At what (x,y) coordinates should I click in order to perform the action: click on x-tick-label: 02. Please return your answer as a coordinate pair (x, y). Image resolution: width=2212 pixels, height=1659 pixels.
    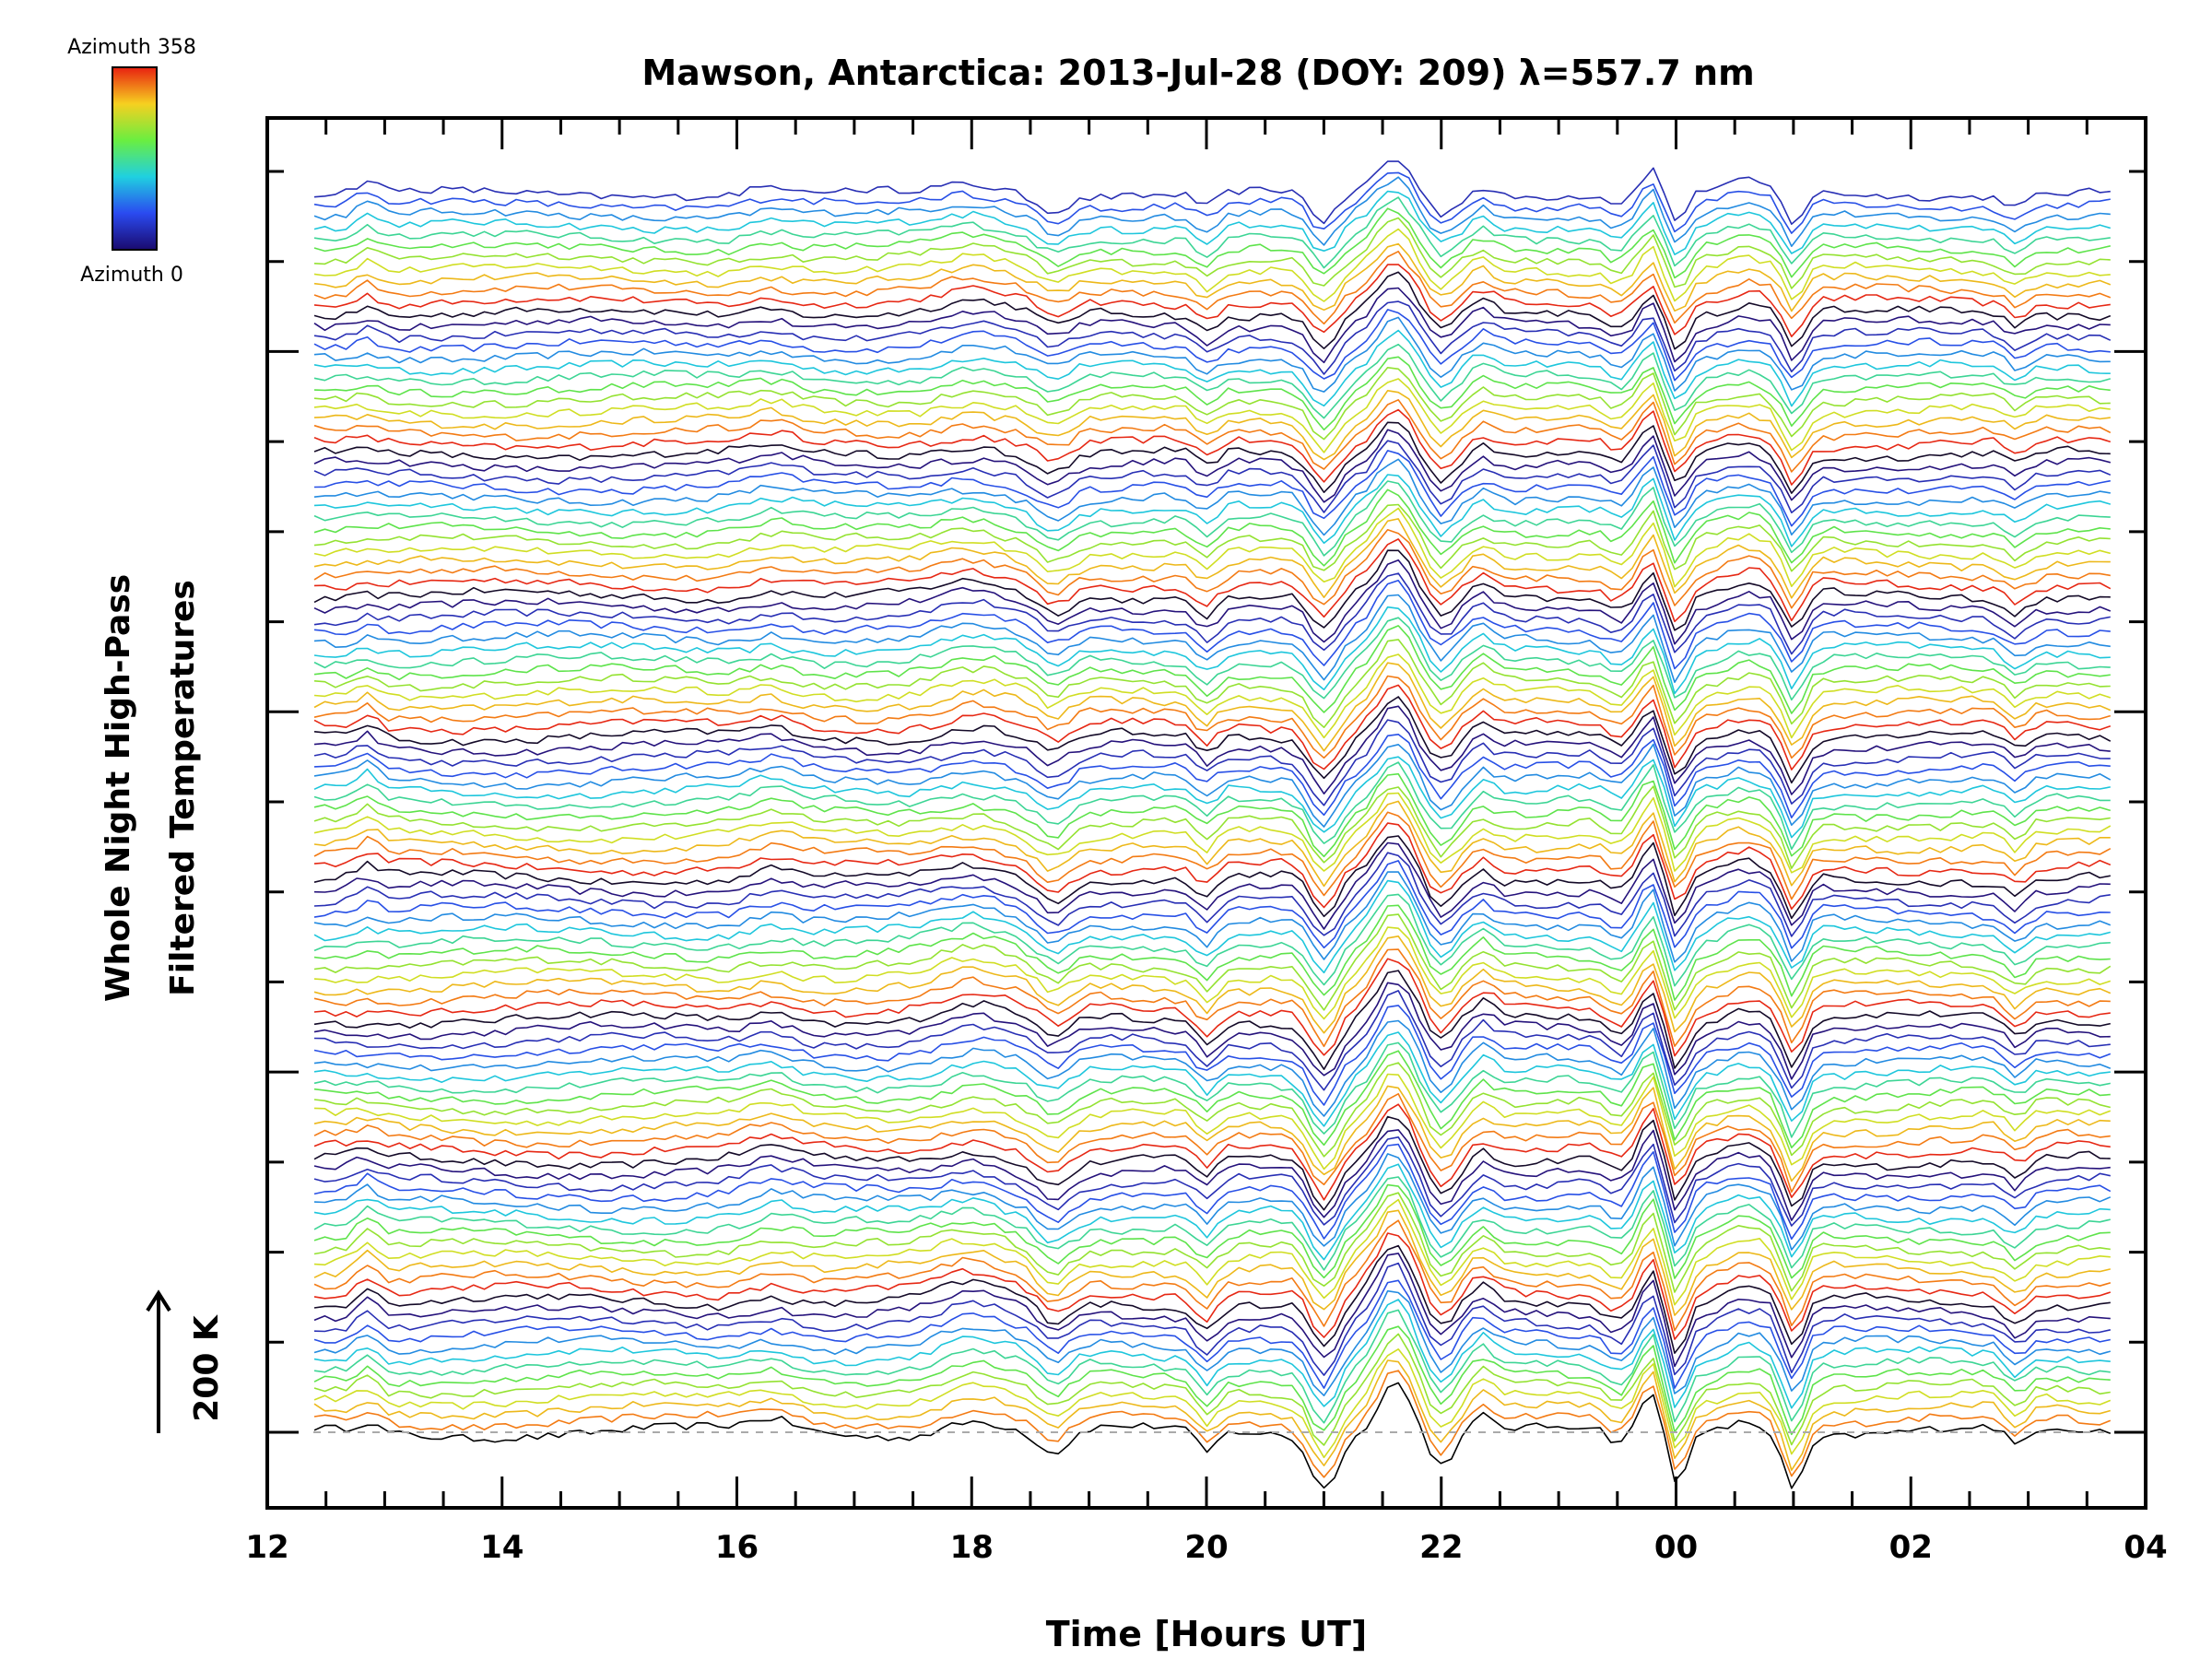
    Looking at the image, I should click on (1911, 1547).